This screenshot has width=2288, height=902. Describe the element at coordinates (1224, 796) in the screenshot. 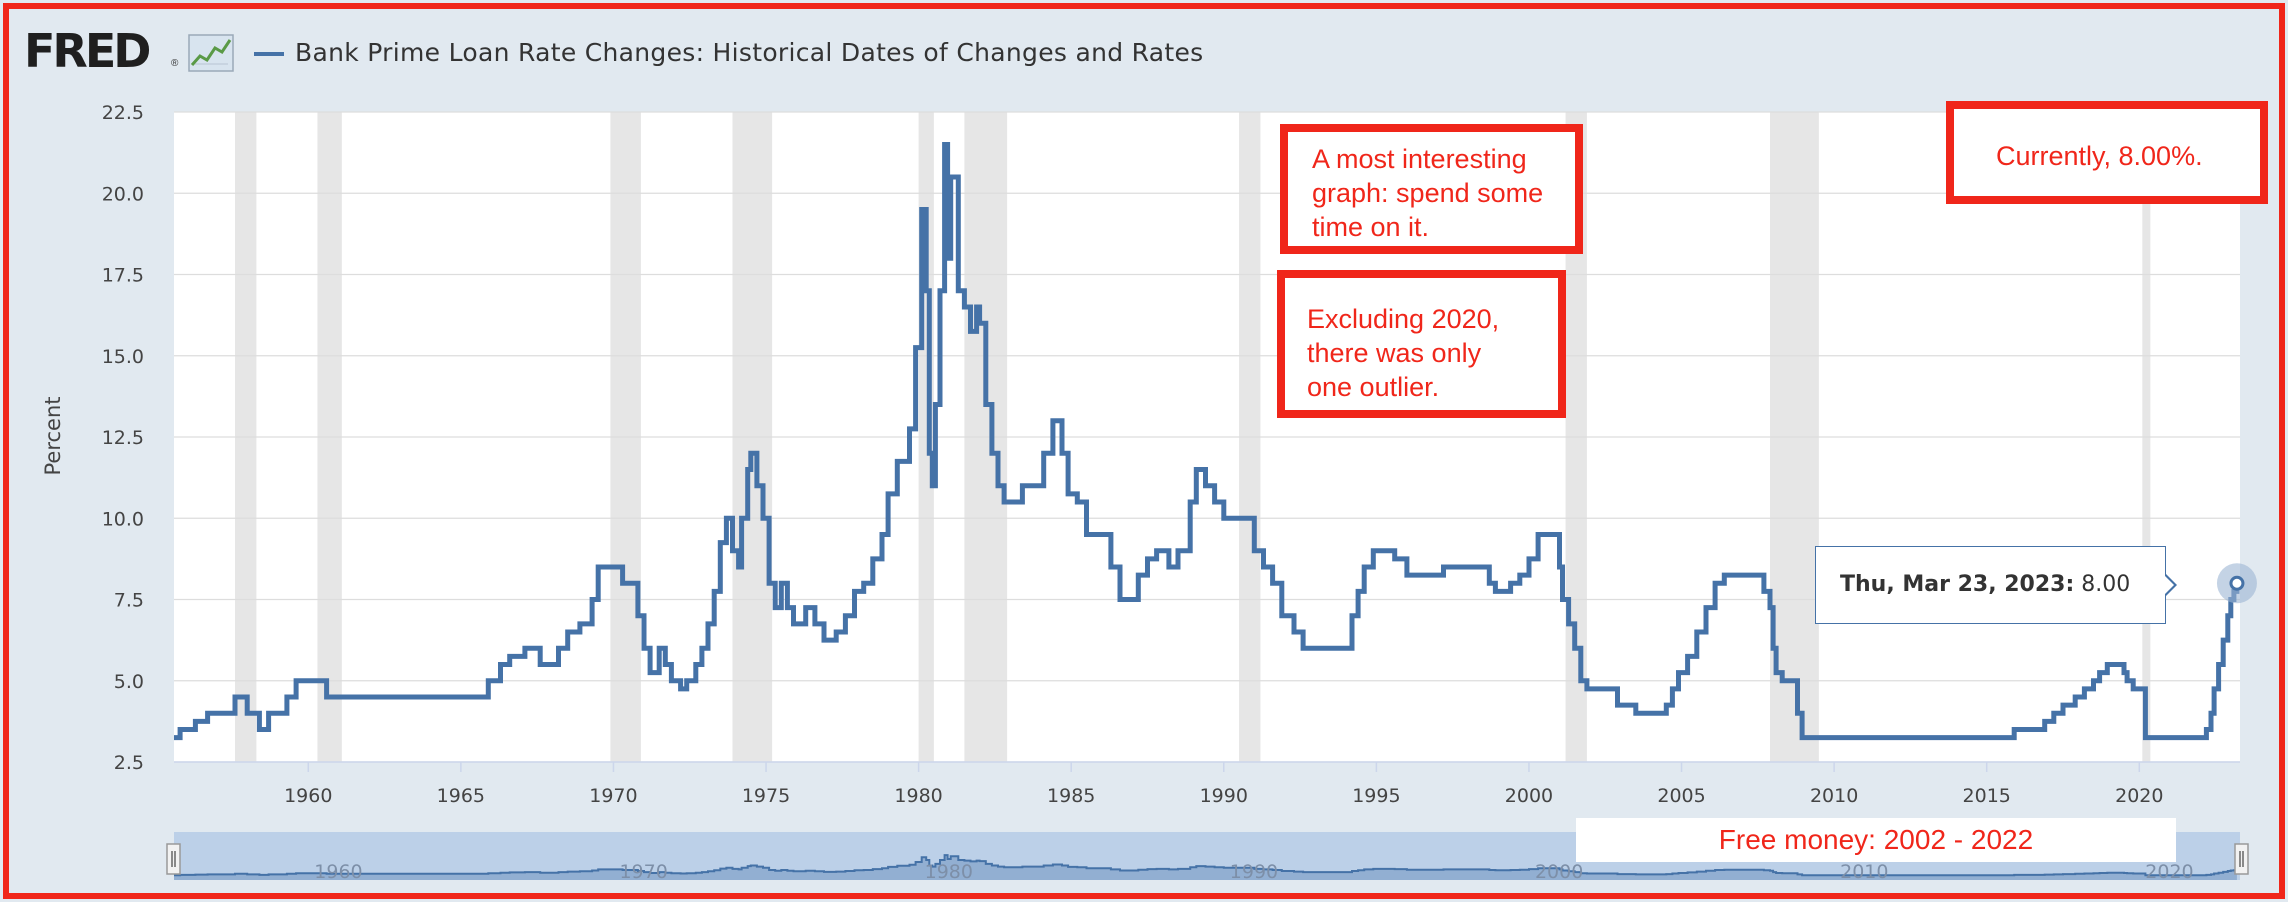

I see `x-tick-label: 1990` at that location.